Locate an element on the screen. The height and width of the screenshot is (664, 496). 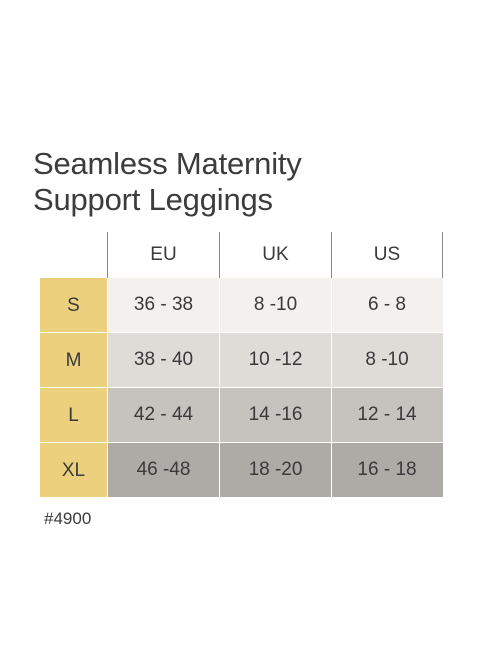
cell-s-eu: 36 - 38 is located at coordinates (163, 304).